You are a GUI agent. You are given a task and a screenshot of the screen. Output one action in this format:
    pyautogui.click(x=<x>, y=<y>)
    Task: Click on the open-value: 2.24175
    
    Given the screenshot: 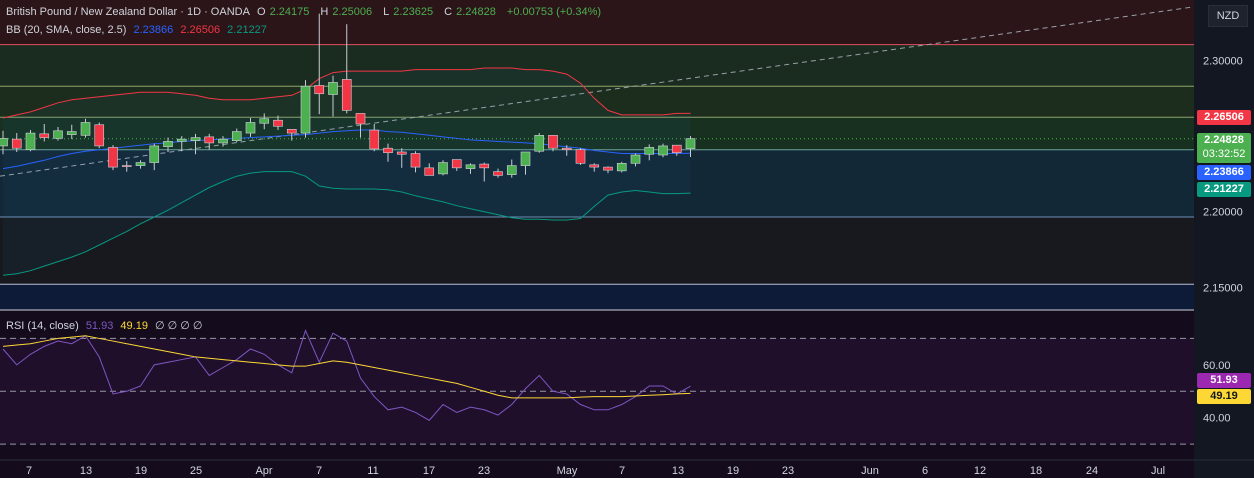 What is the action you would take?
    pyautogui.click(x=289, y=12)
    